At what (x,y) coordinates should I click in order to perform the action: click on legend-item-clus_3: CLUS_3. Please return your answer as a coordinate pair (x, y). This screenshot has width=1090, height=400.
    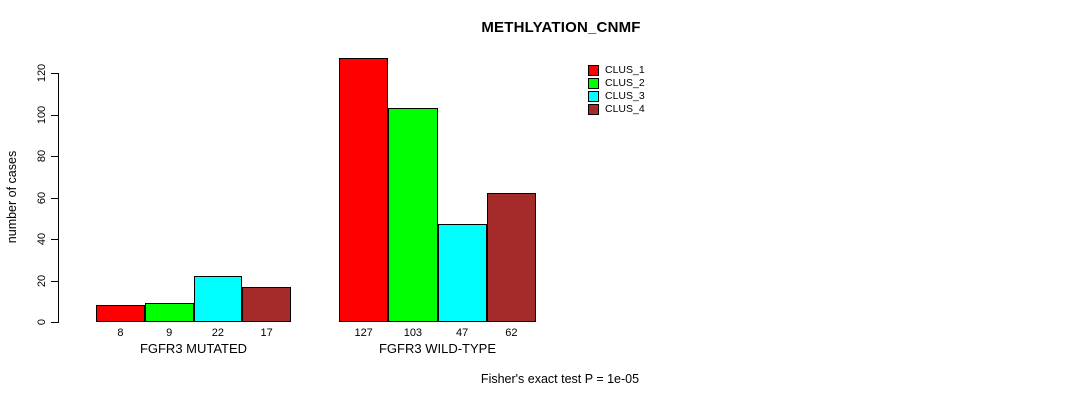
    Looking at the image, I should click on (616, 96).